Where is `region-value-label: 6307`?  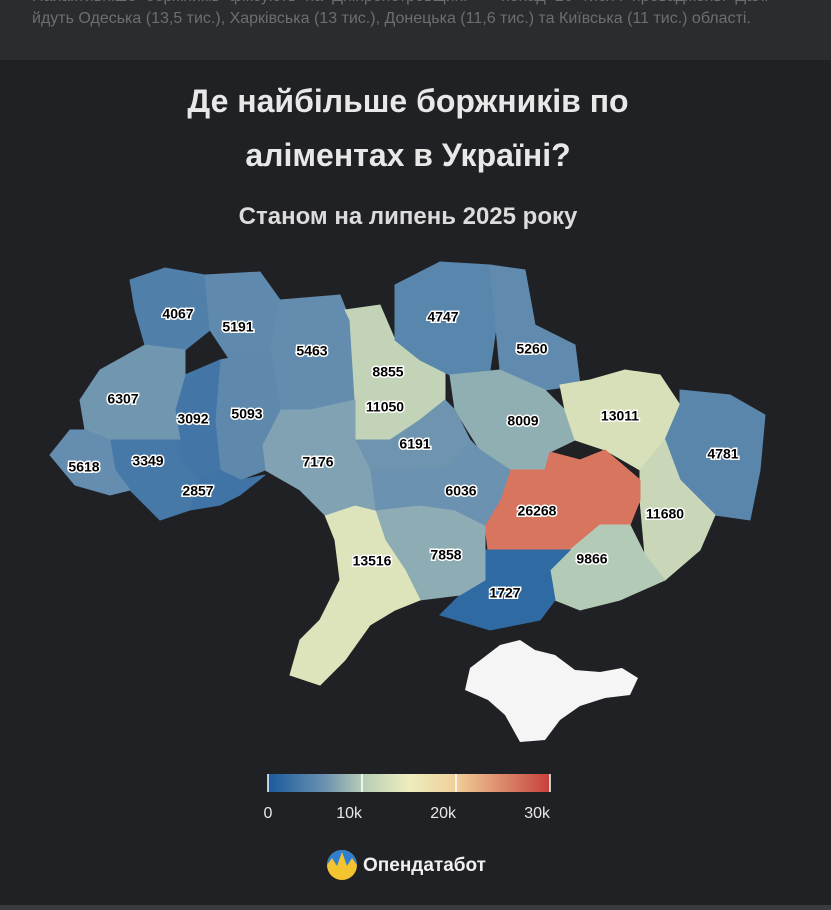 region-value-label: 6307 is located at coordinates (122, 399).